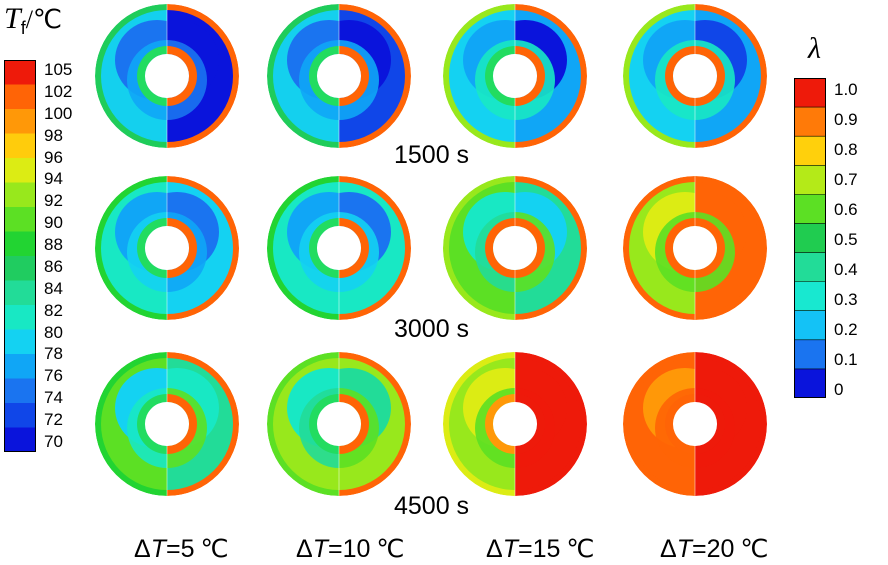 The image size is (888, 565). I want to click on condition-value: =5, so click(180, 549).